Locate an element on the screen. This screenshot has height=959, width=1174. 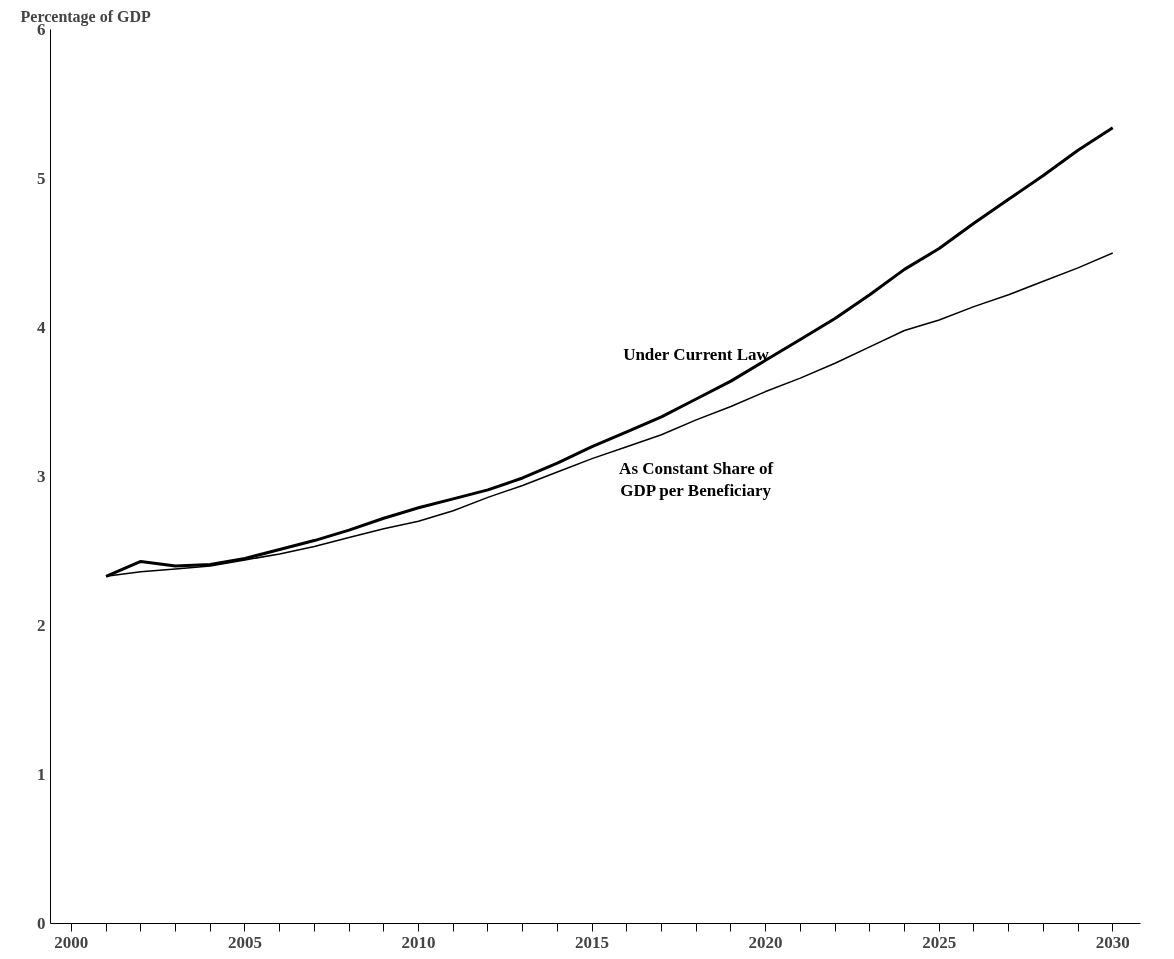
y-tick-label: 1 is located at coordinates (41, 774).